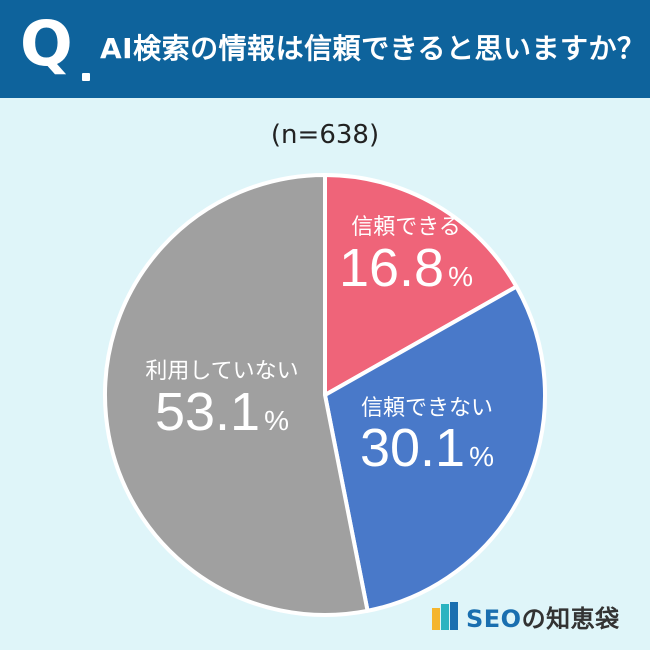  I want to click on q-letter: Q, so click(55, 47).